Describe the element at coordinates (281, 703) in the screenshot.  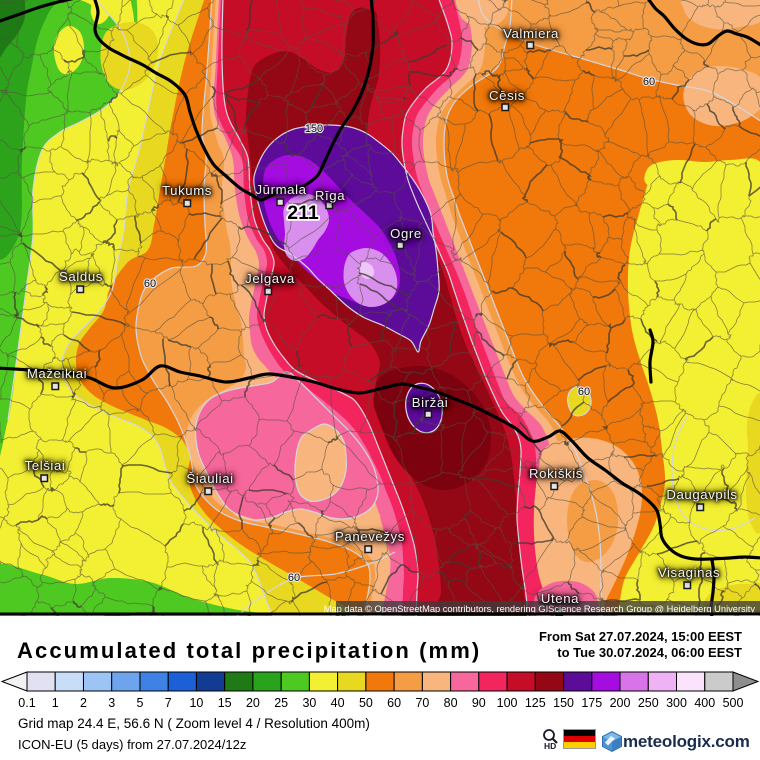
I see `svg-text: 25` at that location.